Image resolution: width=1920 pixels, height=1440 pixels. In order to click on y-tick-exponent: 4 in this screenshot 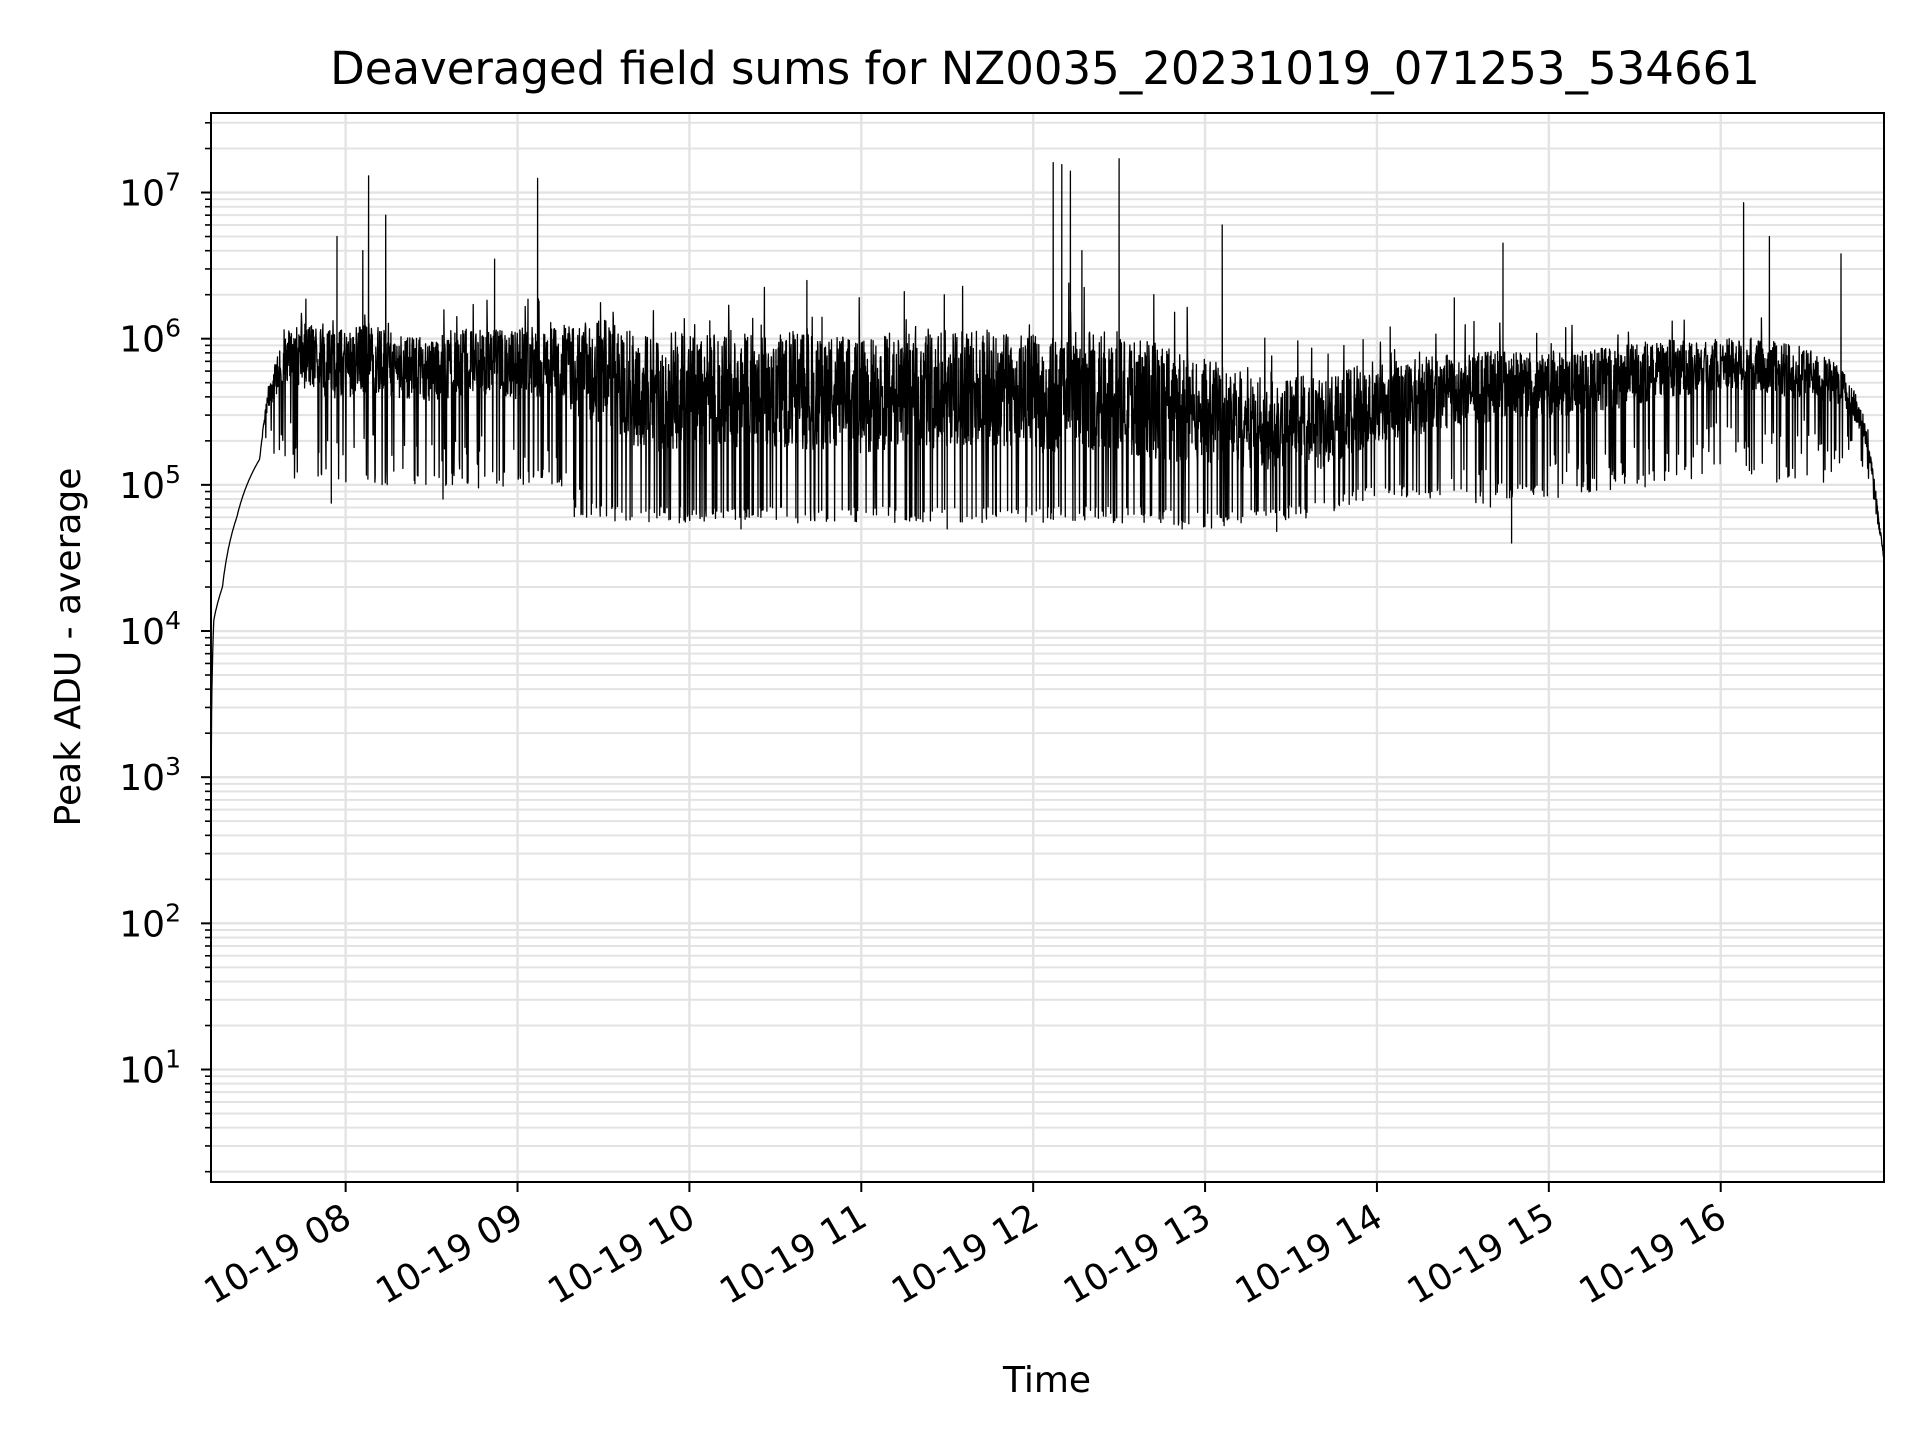, I will do `click(173, 620)`.